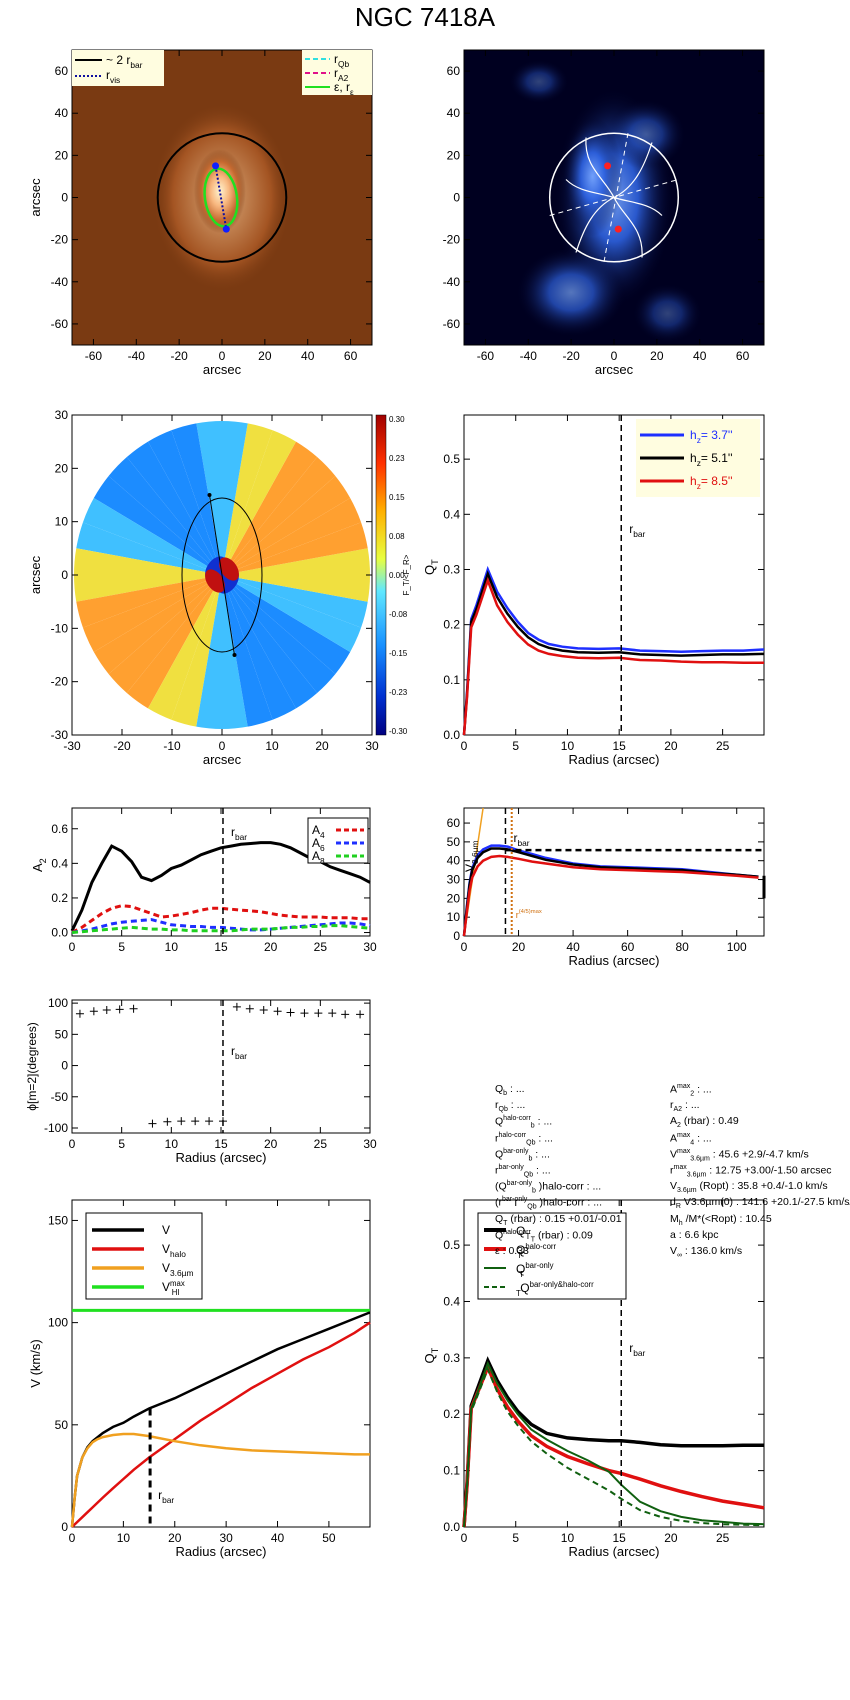 The width and height of the screenshot is (850, 1700). Describe the element at coordinates (397, 497) in the screenshot. I see `colorbar-tick-label: 0.15` at that location.